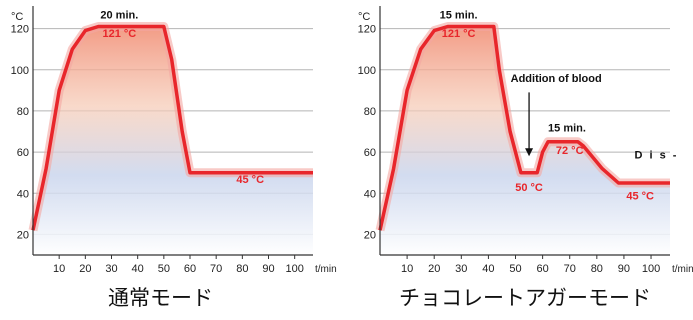  I want to click on caption-normal-mode: 通常モード, so click(160, 298).